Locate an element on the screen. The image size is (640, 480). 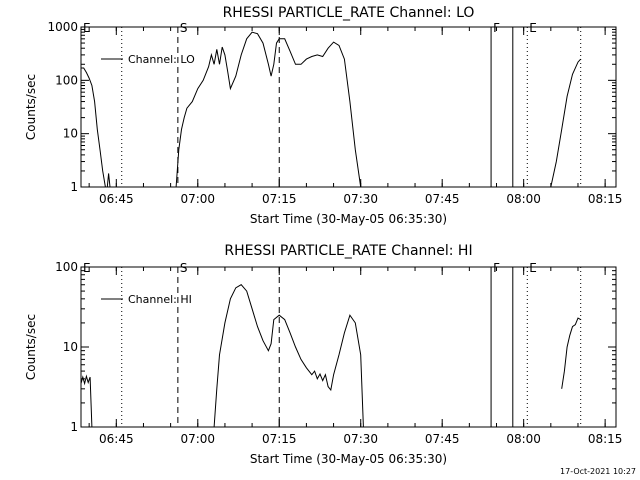
legend-label: Channel: LO is located at coordinates (161, 59).